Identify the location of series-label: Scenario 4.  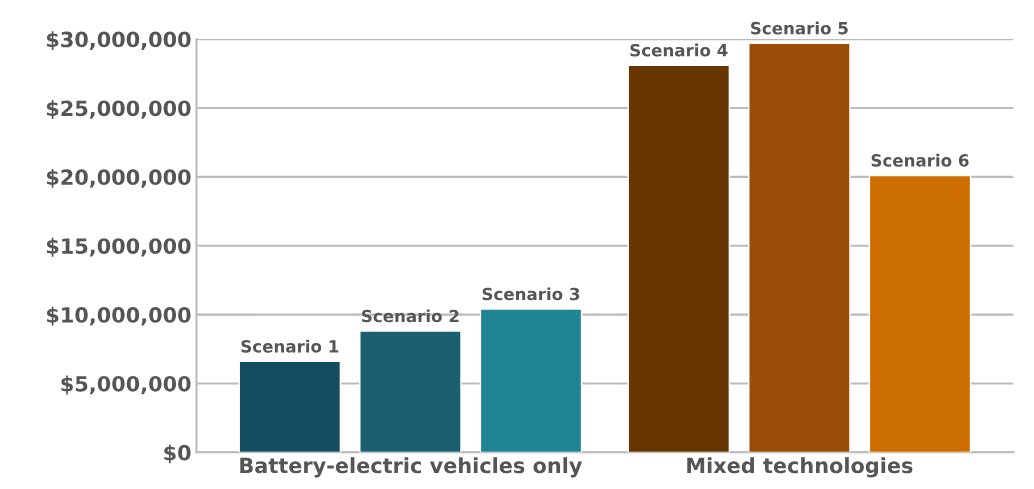
(679, 50).